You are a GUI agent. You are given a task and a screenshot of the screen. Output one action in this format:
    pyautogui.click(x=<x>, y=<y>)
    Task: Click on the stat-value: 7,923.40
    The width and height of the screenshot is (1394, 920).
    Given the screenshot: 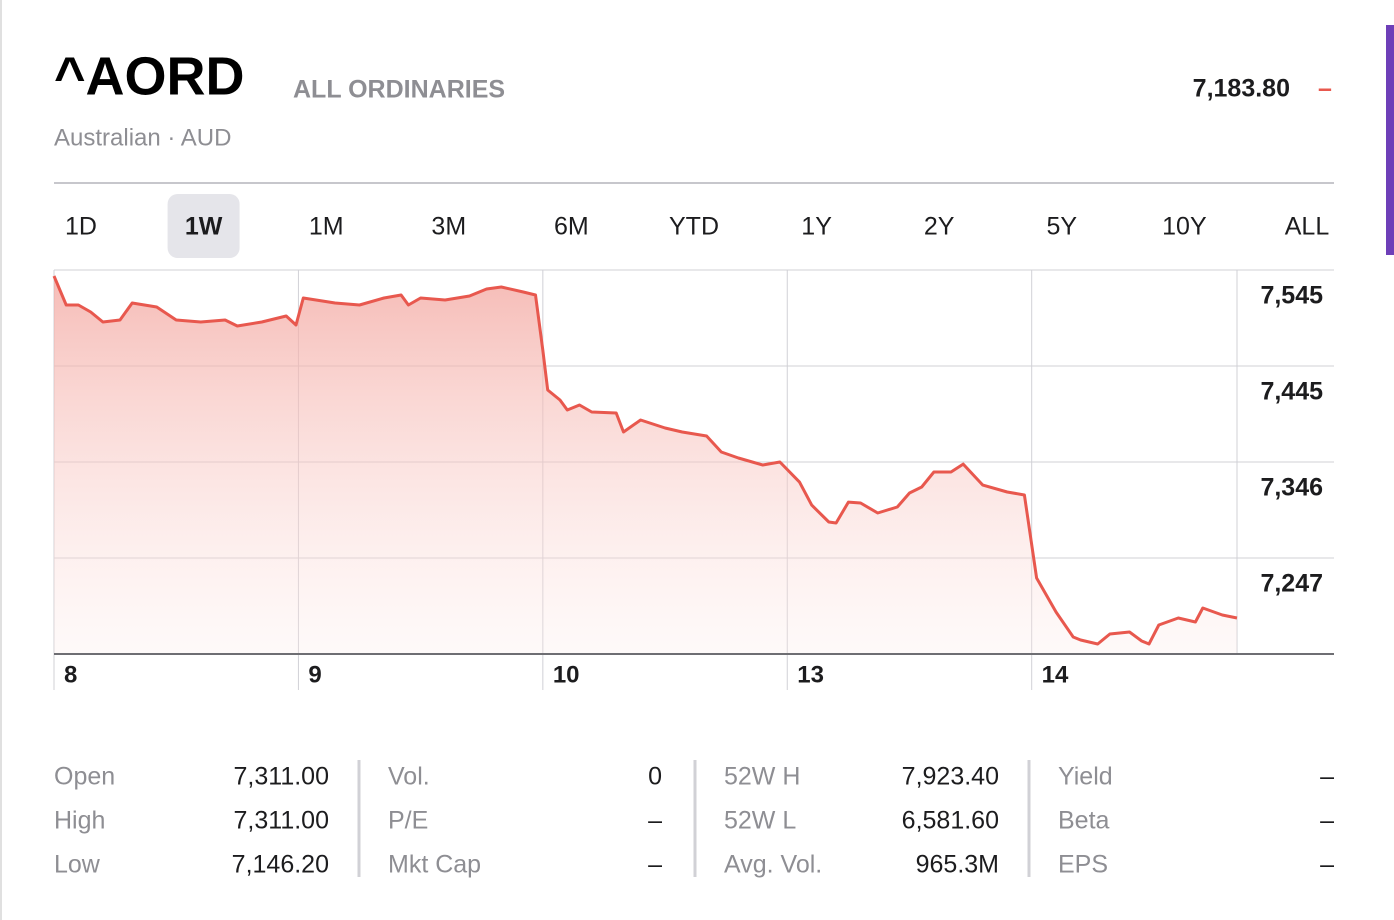 What is the action you would take?
    pyautogui.click(x=950, y=777)
    